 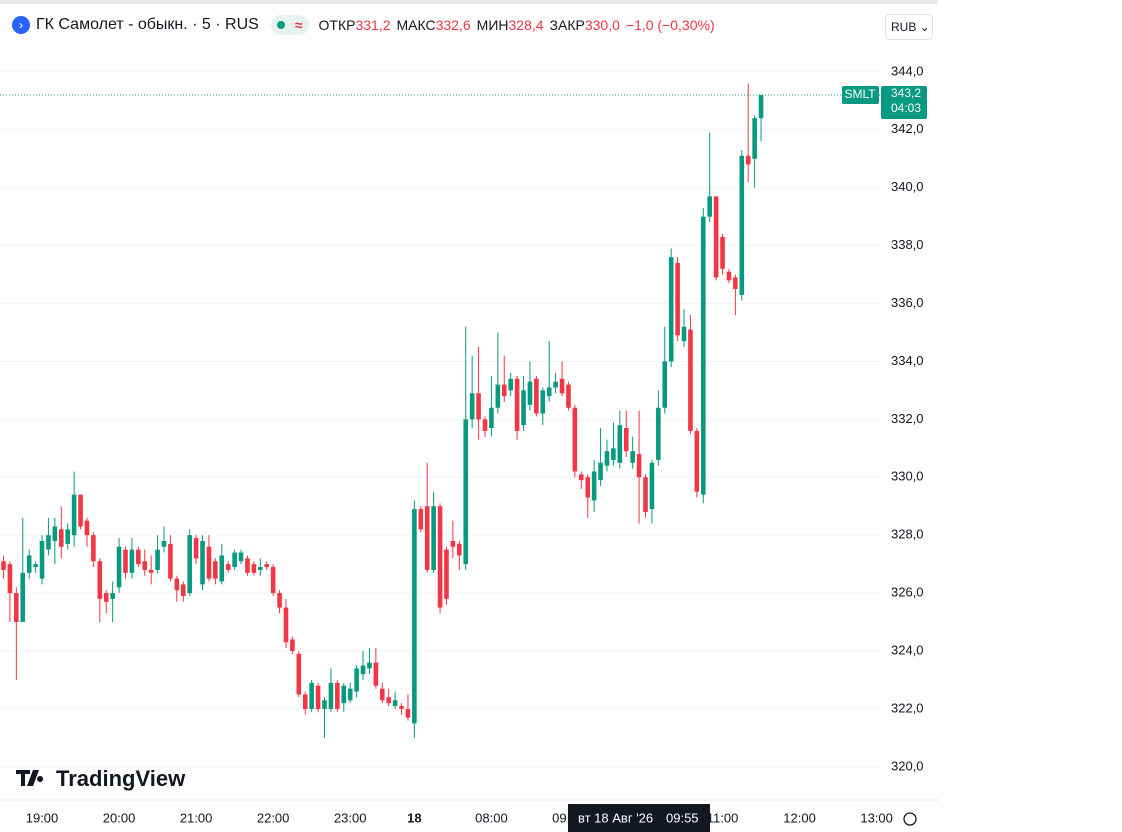 What do you see at coordinates (907, 649) in the screenshot?
I see `y-tick-label: 324,0` at bounding box center [907, 649].